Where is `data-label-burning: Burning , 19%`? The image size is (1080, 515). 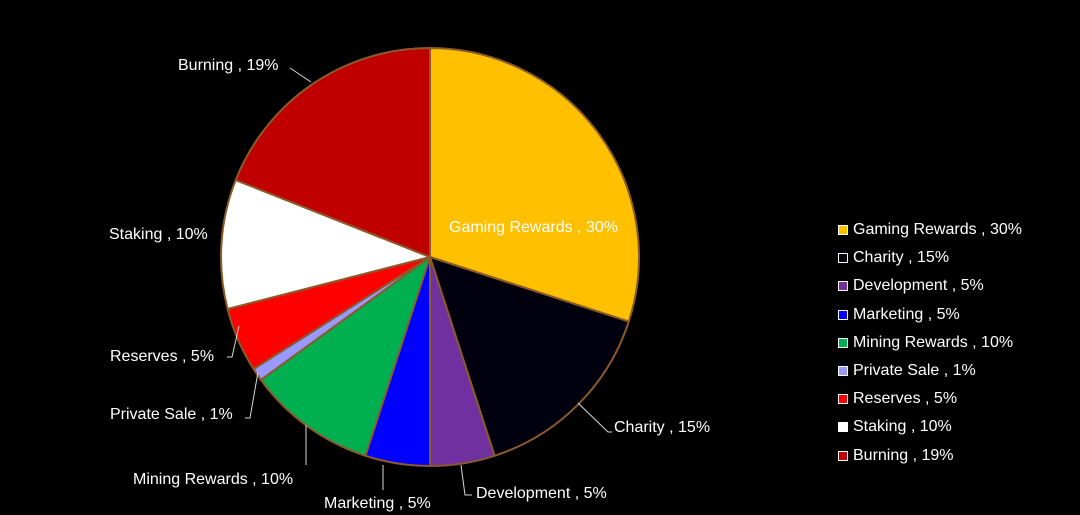 data-label-burning: Burning , 19% is located at coordinates (228, 65).